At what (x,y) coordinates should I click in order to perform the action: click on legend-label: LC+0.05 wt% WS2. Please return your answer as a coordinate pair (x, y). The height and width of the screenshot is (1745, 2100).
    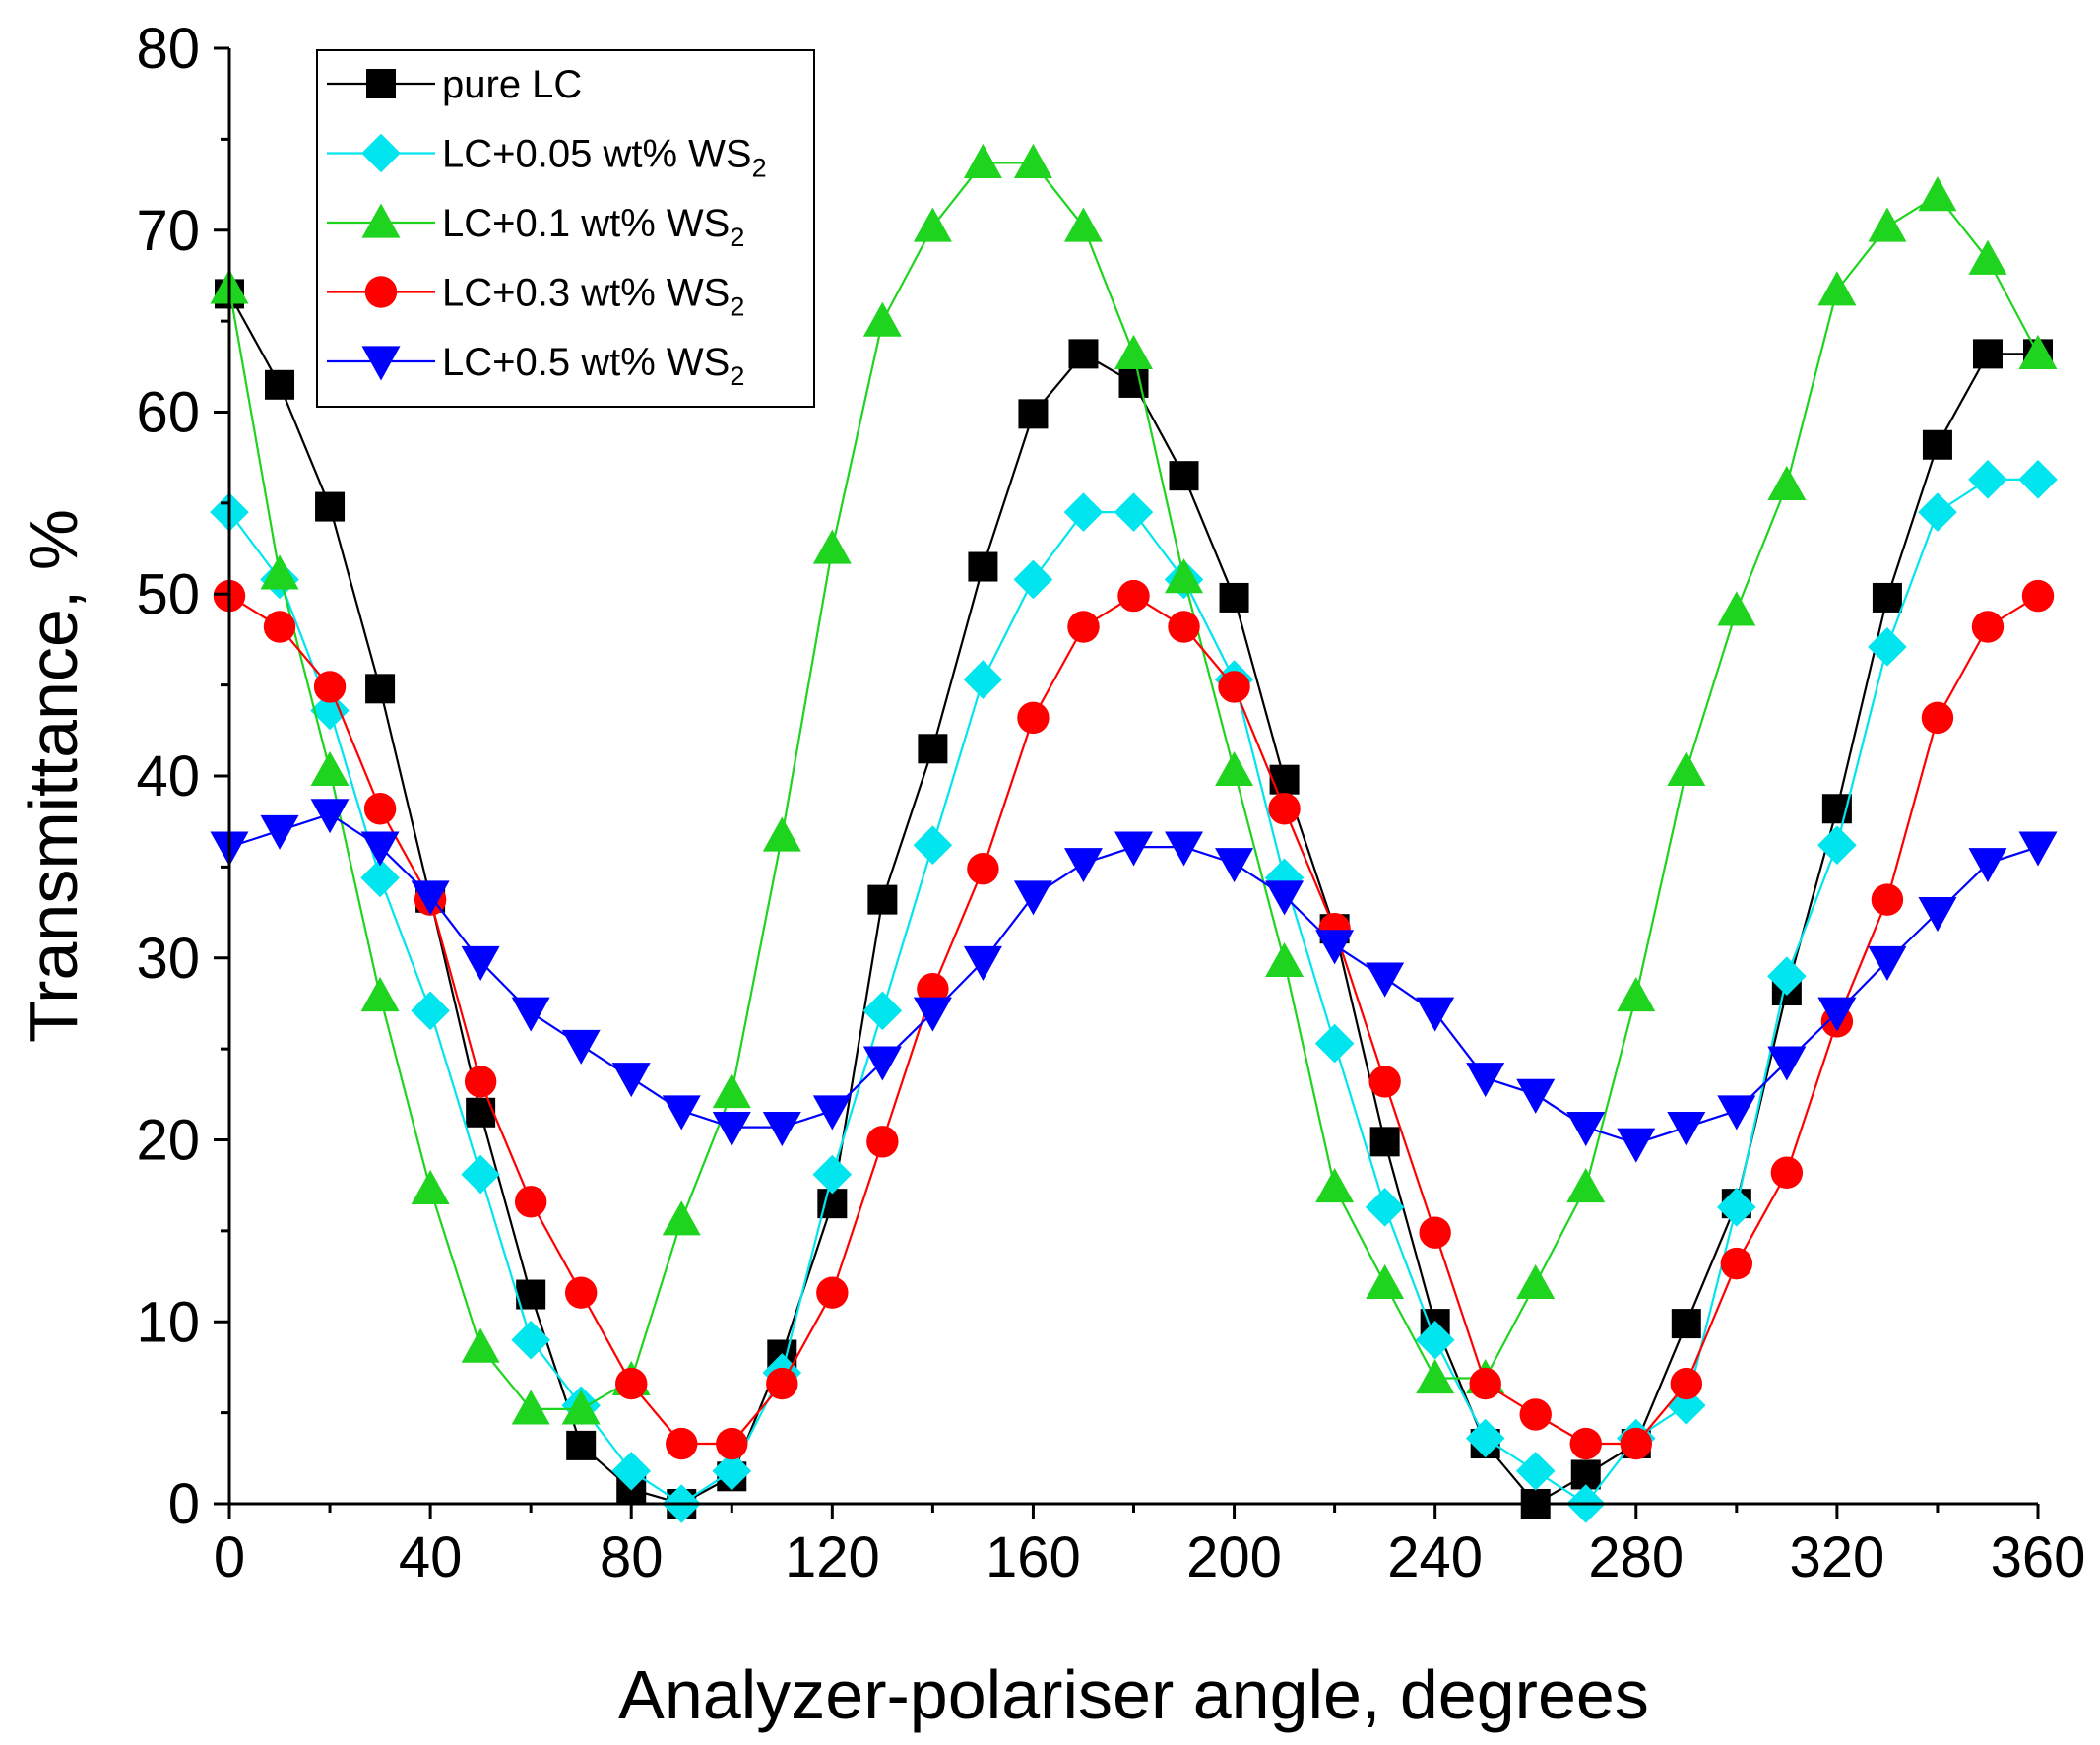
    Looking at the image, I should click on (605, 158).